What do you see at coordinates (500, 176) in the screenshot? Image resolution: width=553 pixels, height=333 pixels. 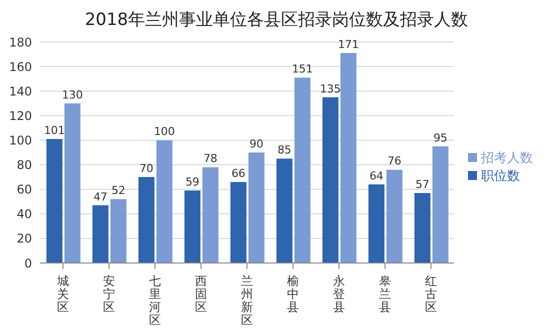 I see `legend-label: 职位数` at bounding box center [500, 176].